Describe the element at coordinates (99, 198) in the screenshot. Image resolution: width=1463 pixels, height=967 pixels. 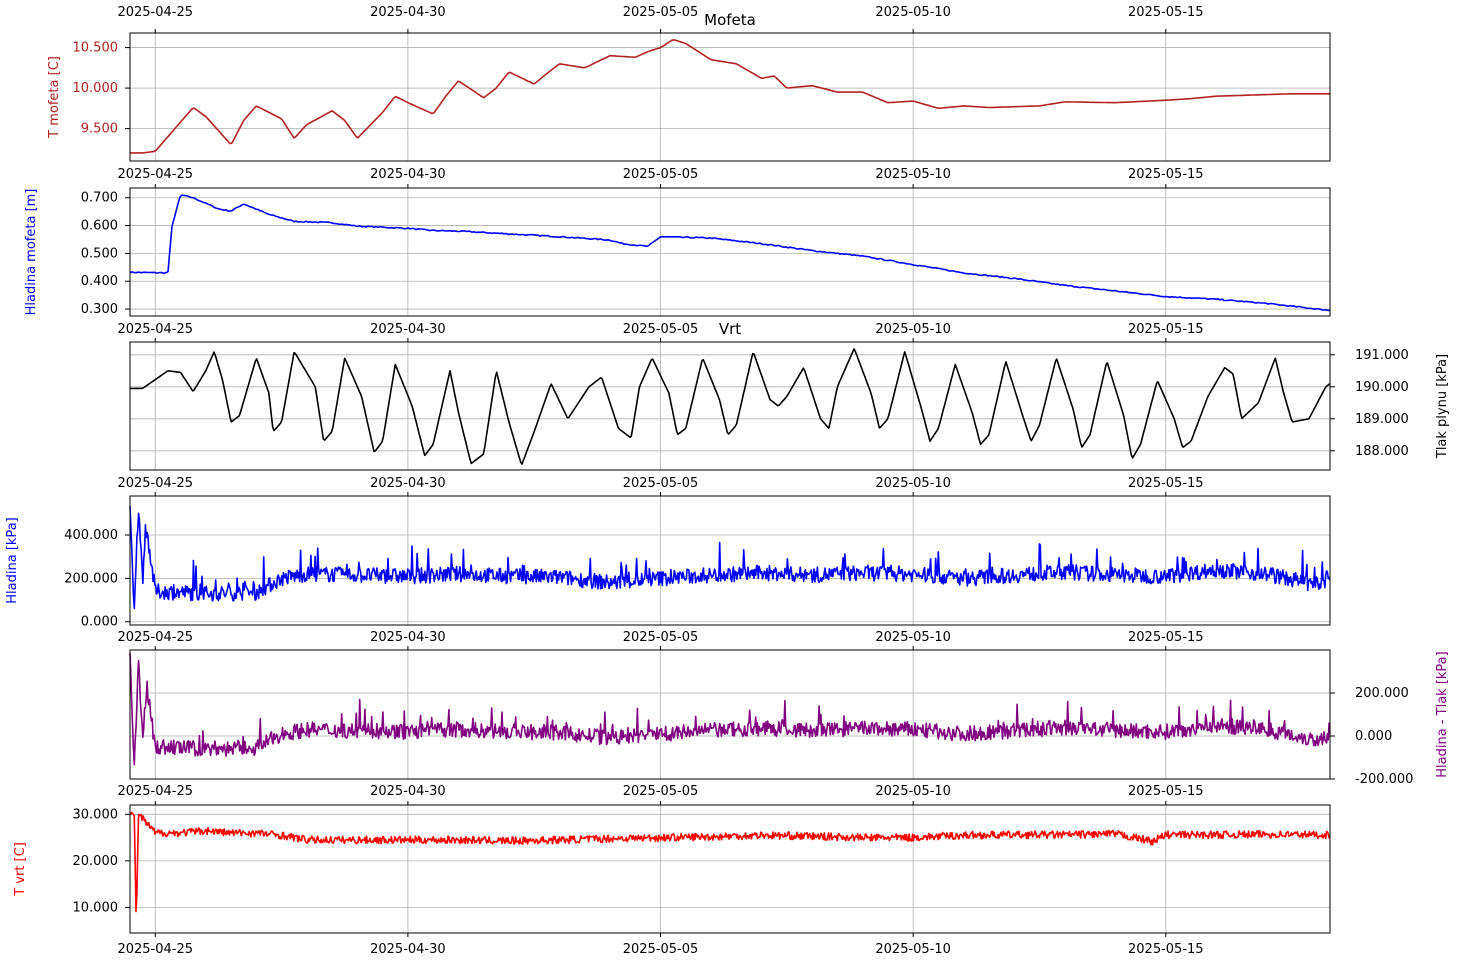
I see `y-tick-label: 0.700` at that location.